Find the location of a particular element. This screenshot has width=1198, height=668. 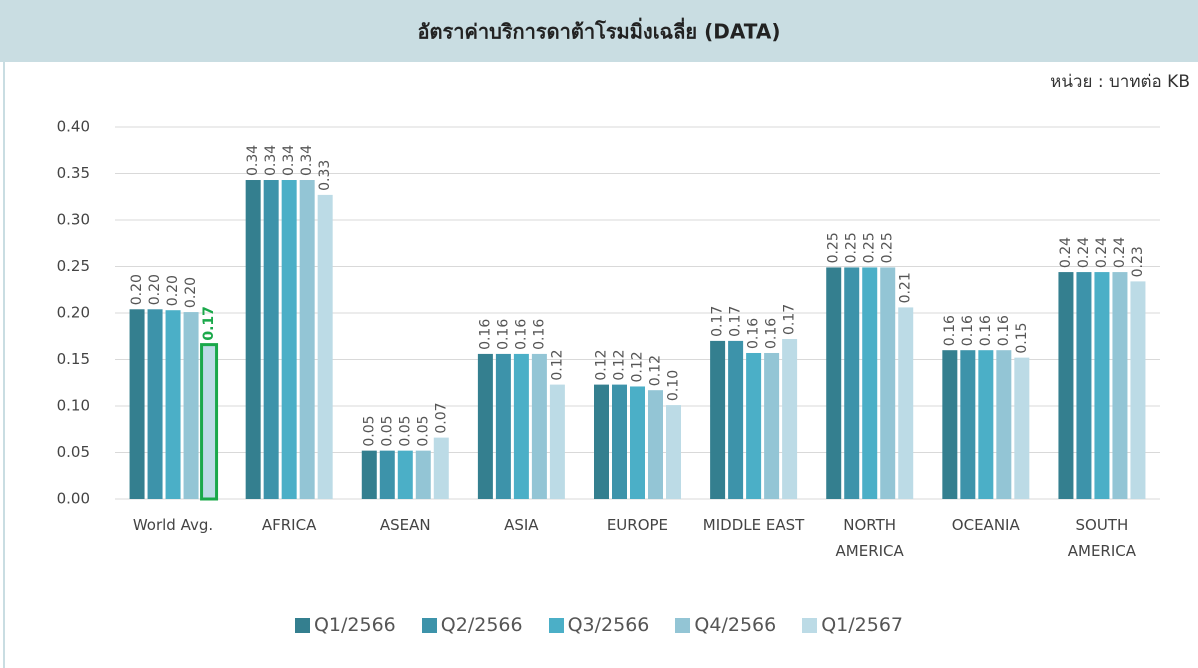

legend-label: Q3/2566 is located at coordinates (608, 625).